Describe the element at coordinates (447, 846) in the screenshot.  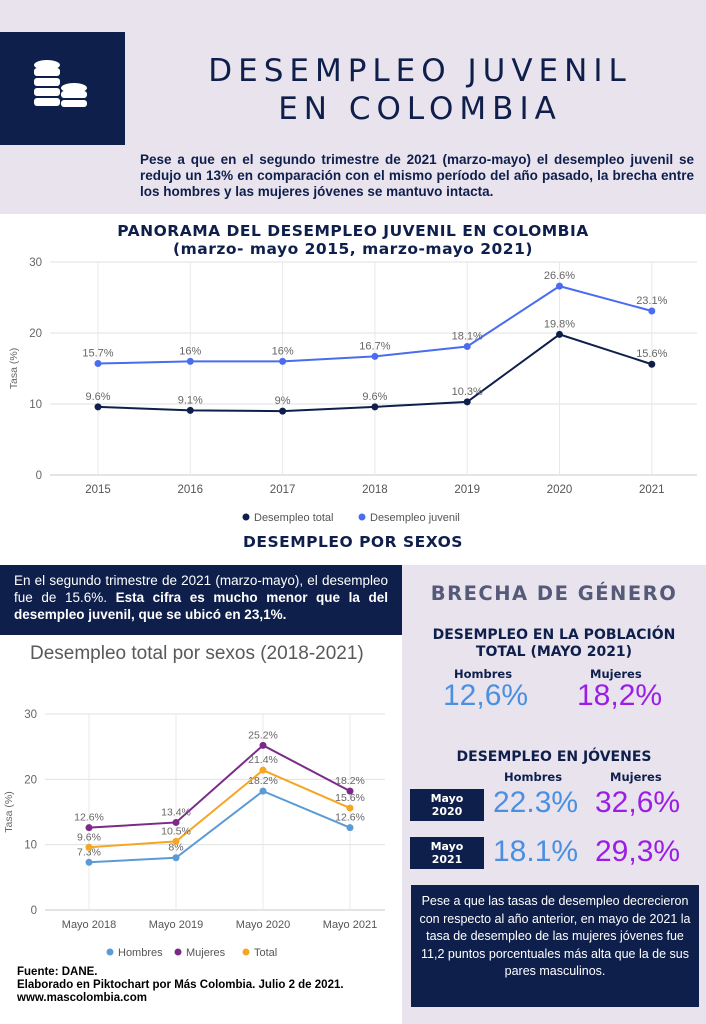
I see `year-2021-line-1: Mayo` at that location.